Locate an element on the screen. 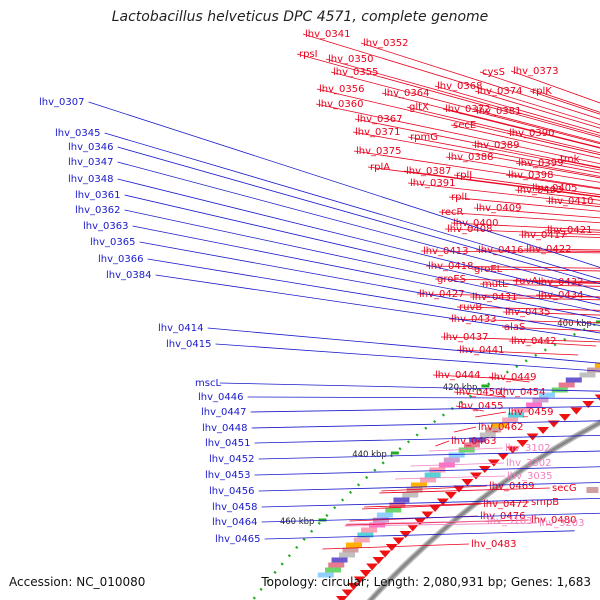 This screenshot has width=600, height=600. forward-gene-label: lhv_0483 is located at coordinates (493, 544).